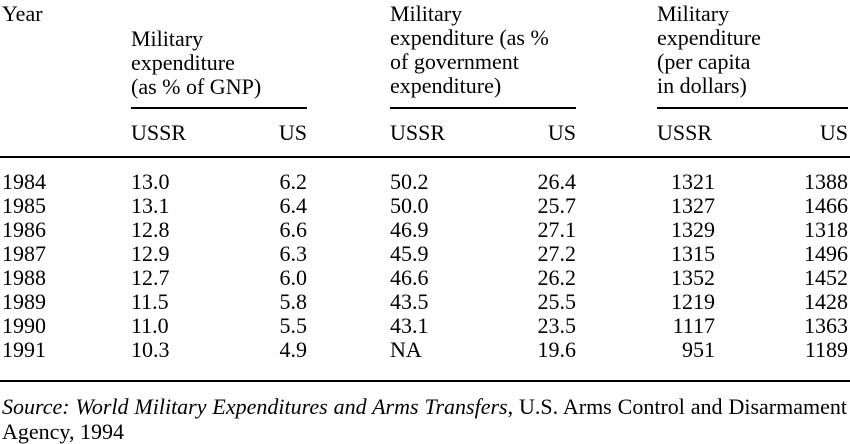 The image size is (850, 444). I want to click on row-year: 1985, so click(24, 205).